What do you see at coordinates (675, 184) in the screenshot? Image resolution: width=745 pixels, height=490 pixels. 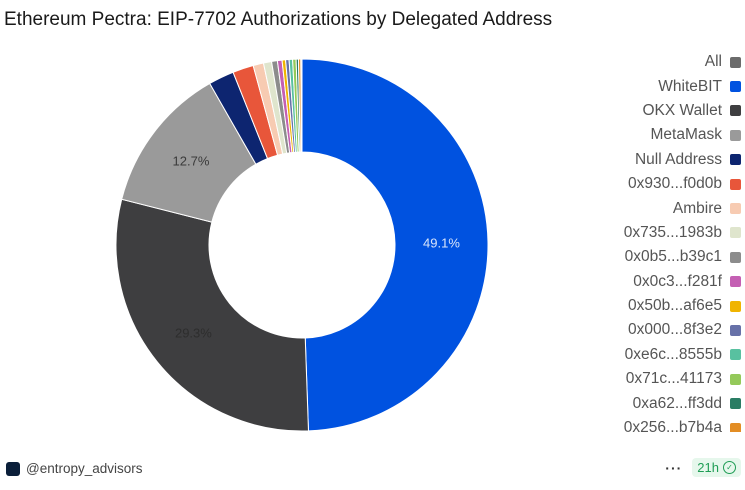 I see `legend-label: 0x930...f0d0b` at bounding box center [675, 184].